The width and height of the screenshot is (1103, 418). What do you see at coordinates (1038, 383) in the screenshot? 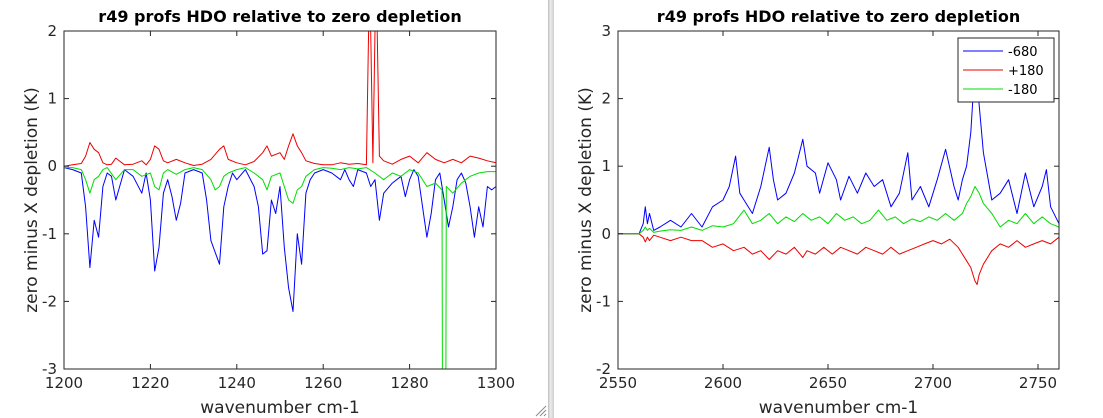
I see `x-tick-label: 2750` at bounding box center [1038, 383].